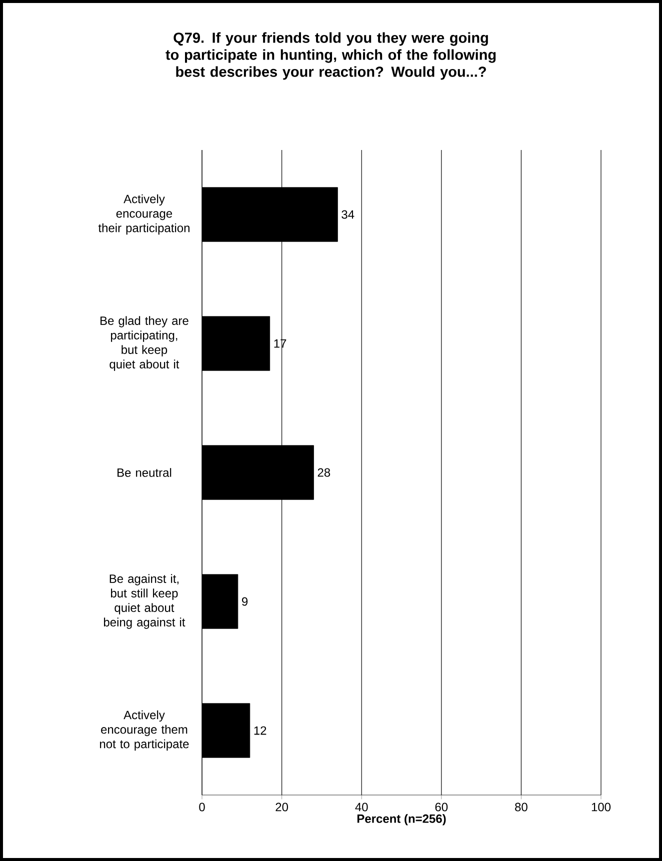  I want to click on y-tick-label: Be neutral, so click(145, 472).